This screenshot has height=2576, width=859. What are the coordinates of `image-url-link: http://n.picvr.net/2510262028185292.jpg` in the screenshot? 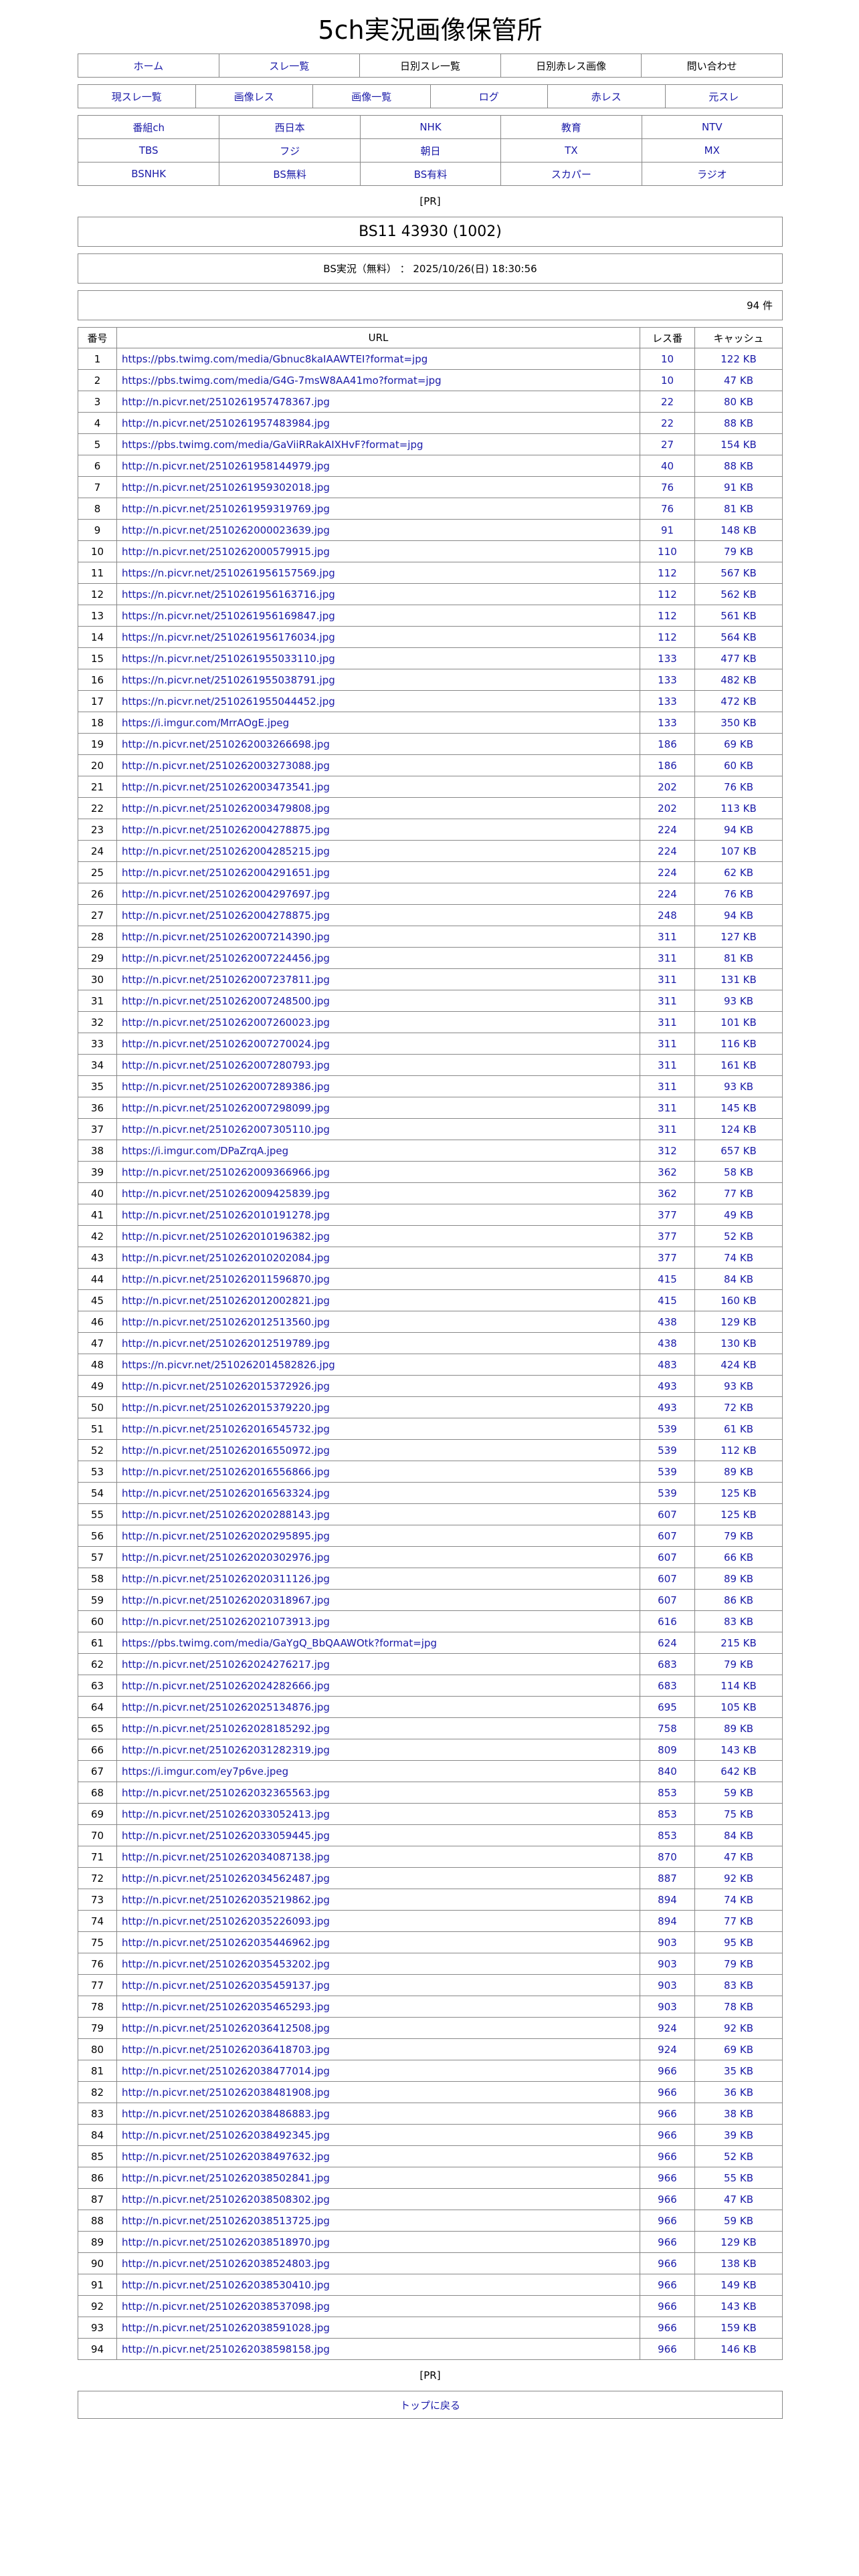 It's located at (226, 1728).